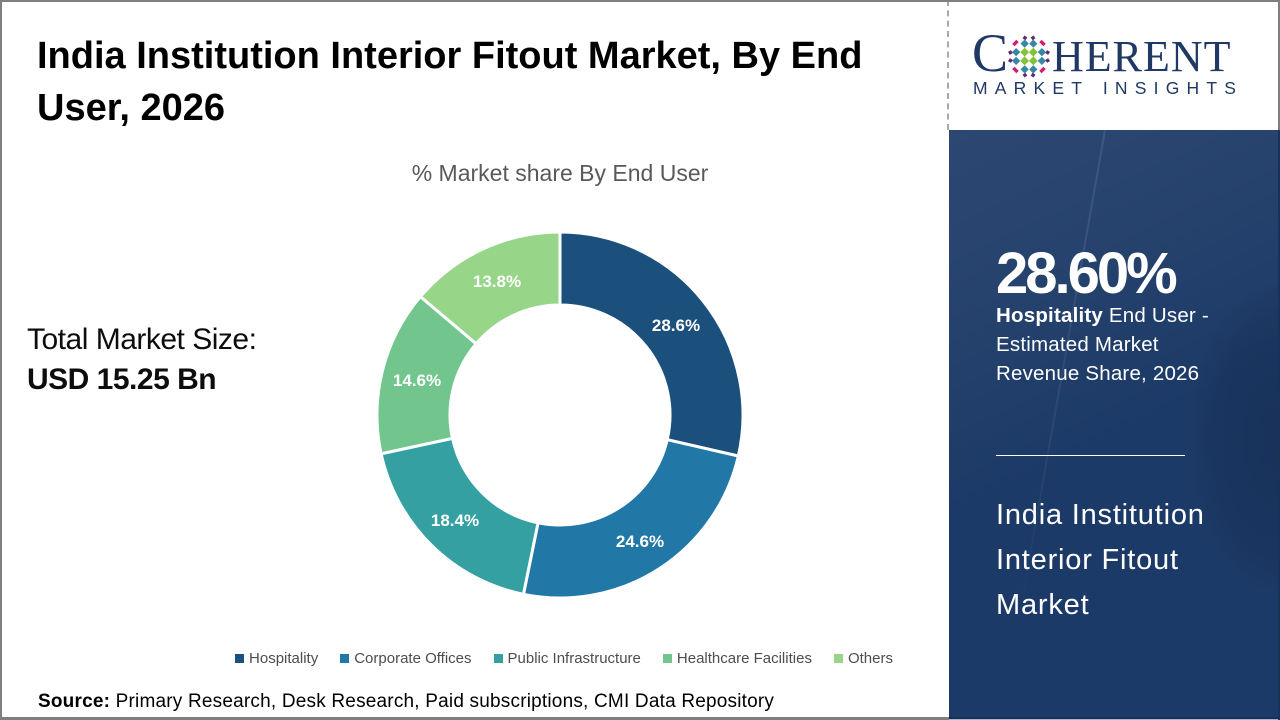  I want to click on svg-text: MARKET INSIGHTS, so click(1108, 88).